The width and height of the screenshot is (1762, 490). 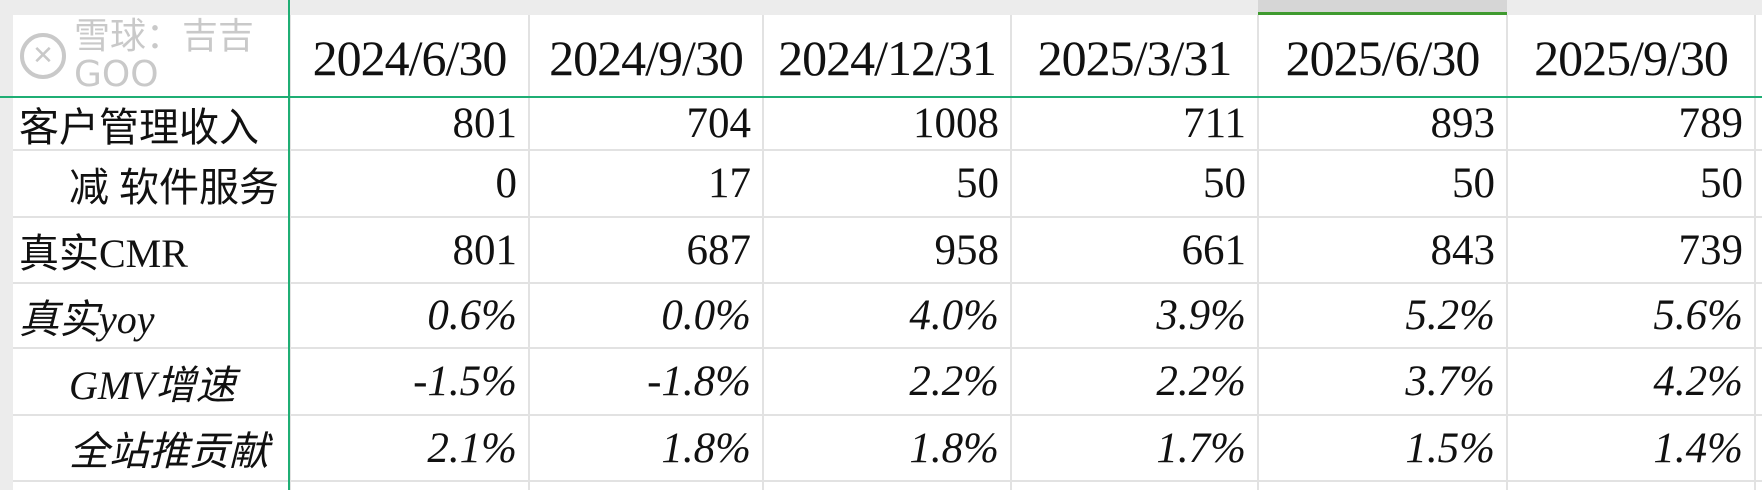 I want to click on data-cell: 5.6%, so click(x=1698, y=315).